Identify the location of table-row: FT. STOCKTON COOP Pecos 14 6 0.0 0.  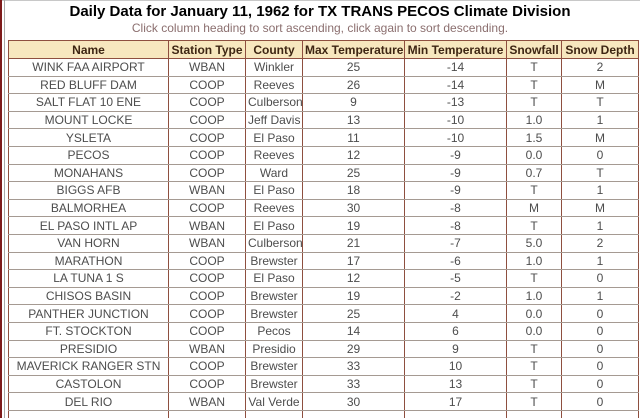
(323, 331).